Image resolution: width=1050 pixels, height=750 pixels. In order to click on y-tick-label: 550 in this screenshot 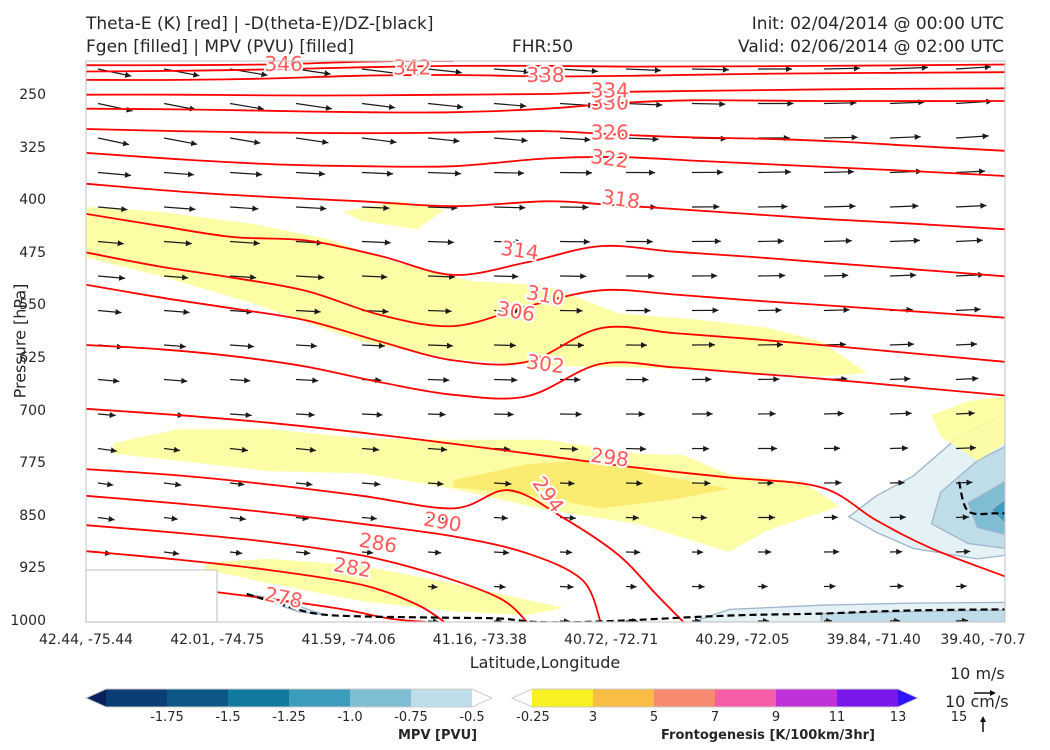, I will do `click(32, 305)`.